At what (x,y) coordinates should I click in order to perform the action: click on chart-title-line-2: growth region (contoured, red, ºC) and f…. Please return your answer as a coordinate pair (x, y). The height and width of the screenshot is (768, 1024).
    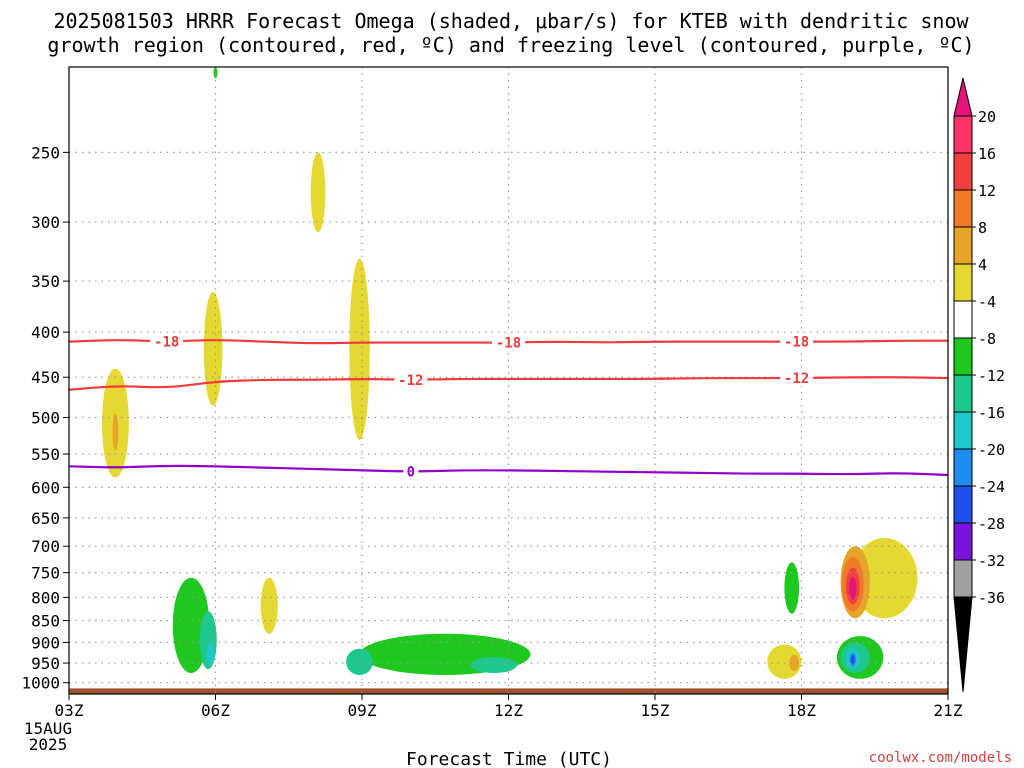
    Looking at the image, I should click on (510, 45).